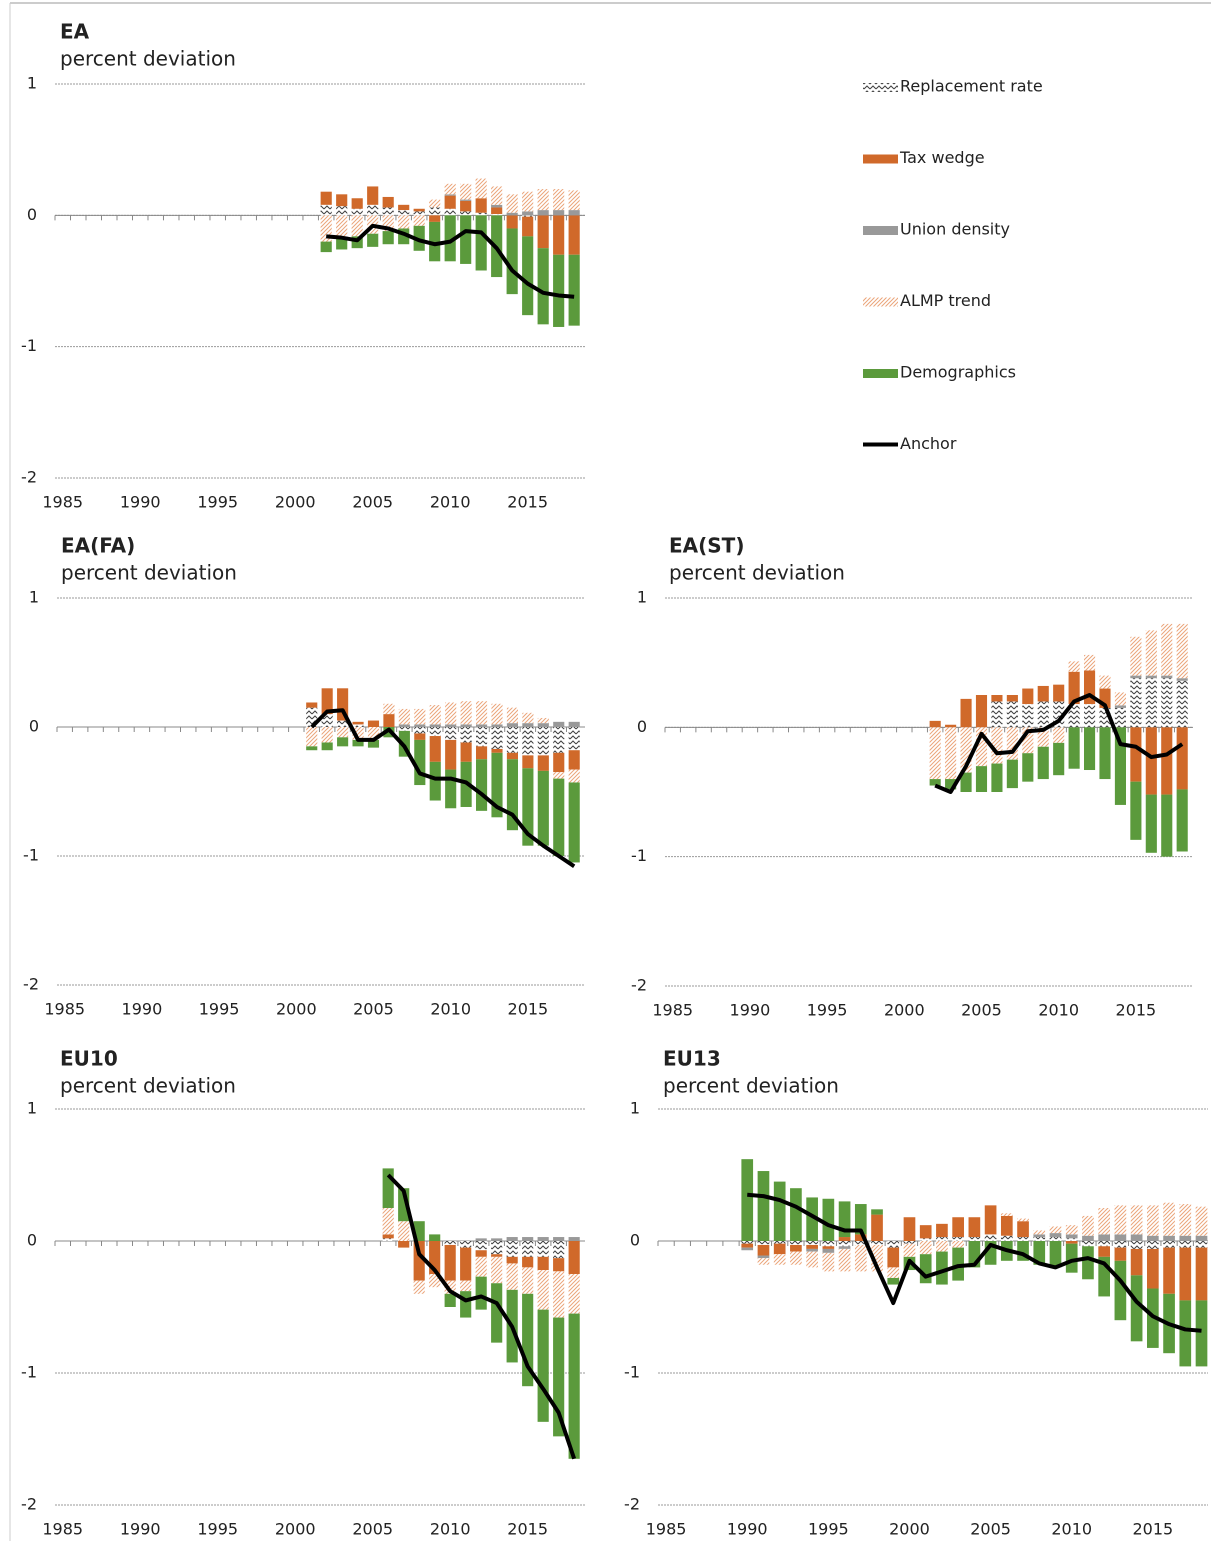  Describe the element at coordinates (1071, 1529) in the screenshot. I see `x-tick-label: 2010` at that location.